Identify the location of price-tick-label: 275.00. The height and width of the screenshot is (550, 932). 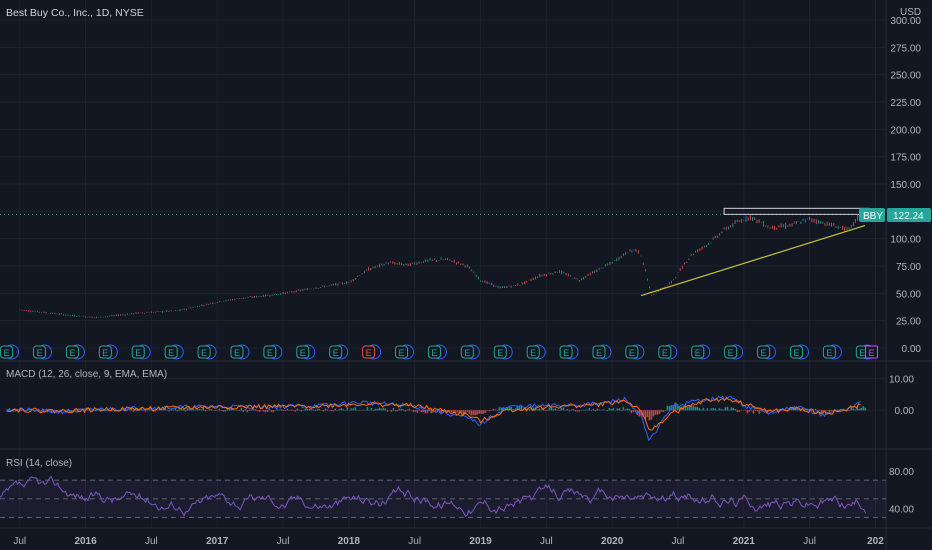
(905, 48).